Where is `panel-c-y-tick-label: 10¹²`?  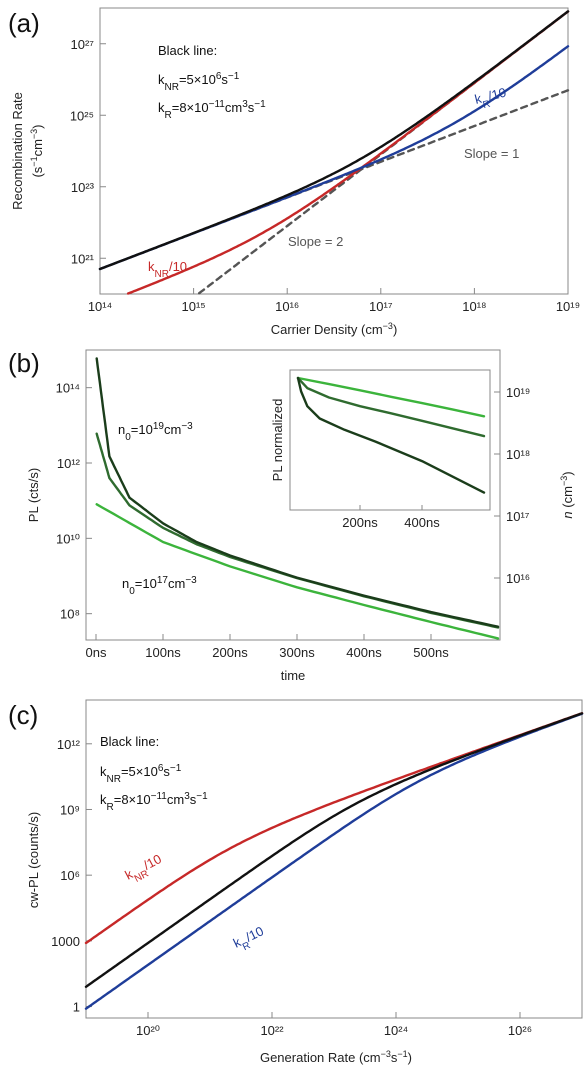
panel-c-y-tick-label: 10¹² is located at coordinates (69, 744).